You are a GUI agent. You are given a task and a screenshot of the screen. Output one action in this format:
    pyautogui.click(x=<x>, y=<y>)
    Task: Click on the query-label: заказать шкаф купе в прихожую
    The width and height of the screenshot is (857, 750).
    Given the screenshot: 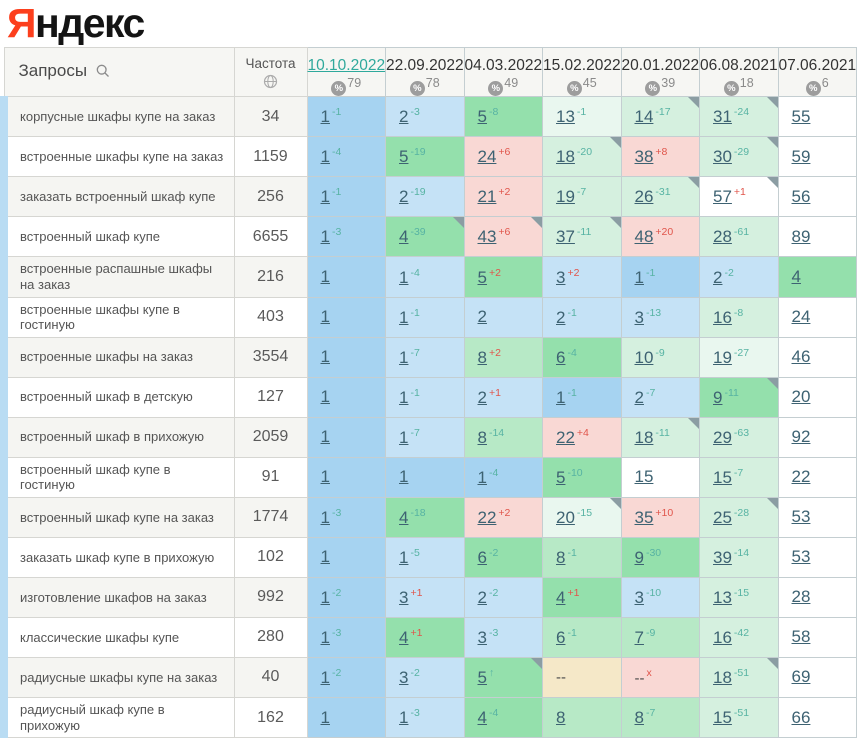 What is the action you would take?
    pyautogui.click(x=117, y=557)
    